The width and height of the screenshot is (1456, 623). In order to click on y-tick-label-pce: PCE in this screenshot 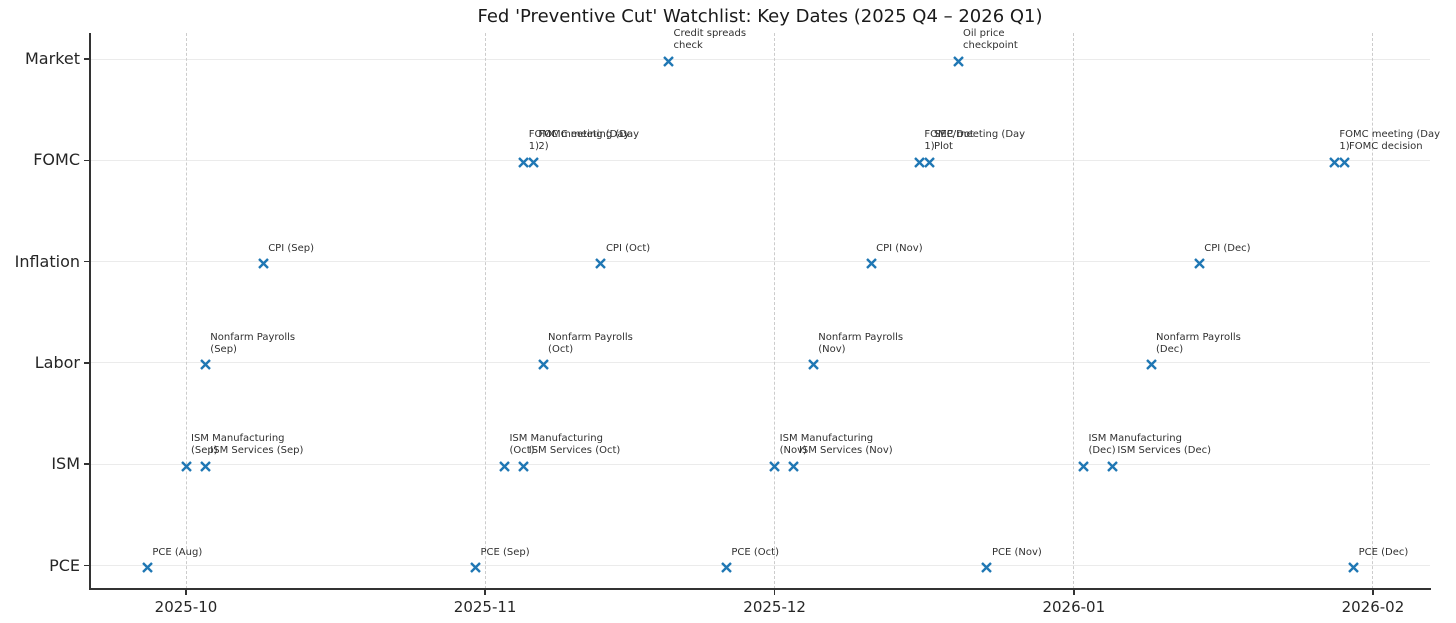, I will do `click(64, 565)`.